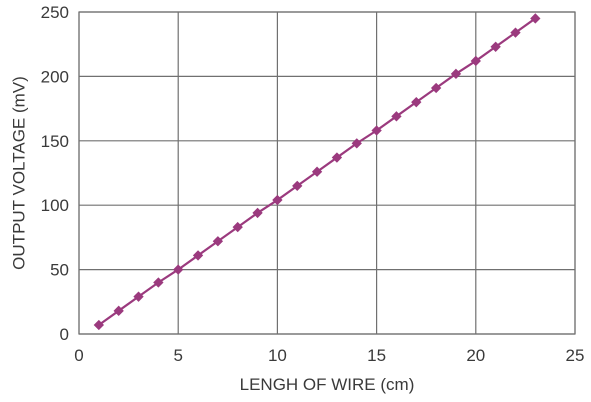  I want to click on x-tick-label: 15, so click(376, 355).